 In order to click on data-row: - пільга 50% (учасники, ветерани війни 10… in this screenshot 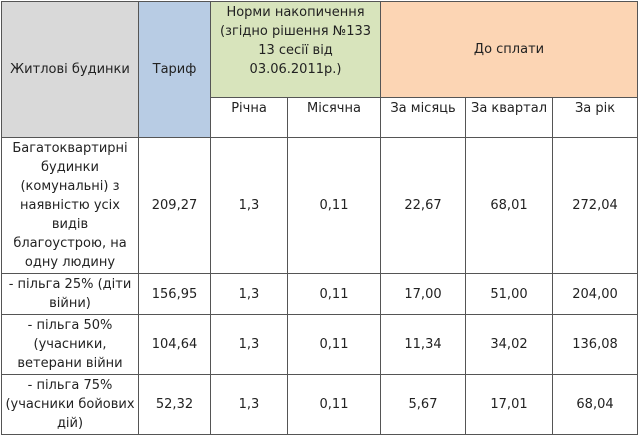, I will do `click(319, 344)`.